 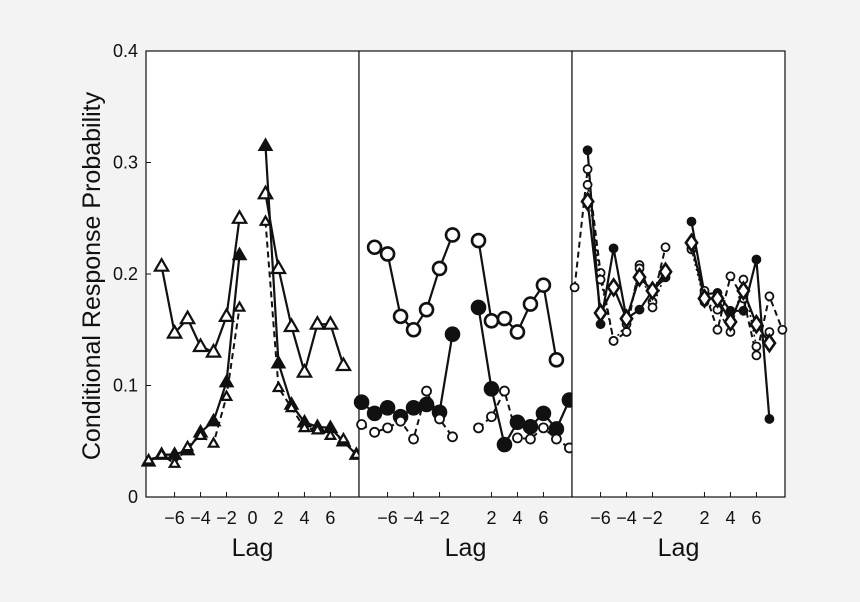 What do you see at coordinates (133, 497) in the screenshot?
I see `y-tick-label: 0` at bounding box center [133, 497].